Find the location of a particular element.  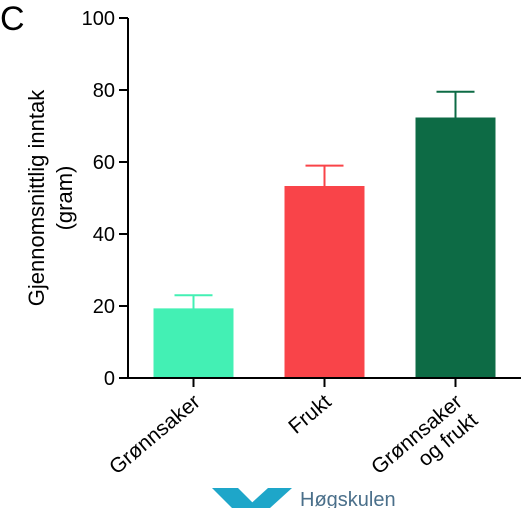

x-tick-label-3: Grønnsakerog frukt is located at coordinates (424, 443).